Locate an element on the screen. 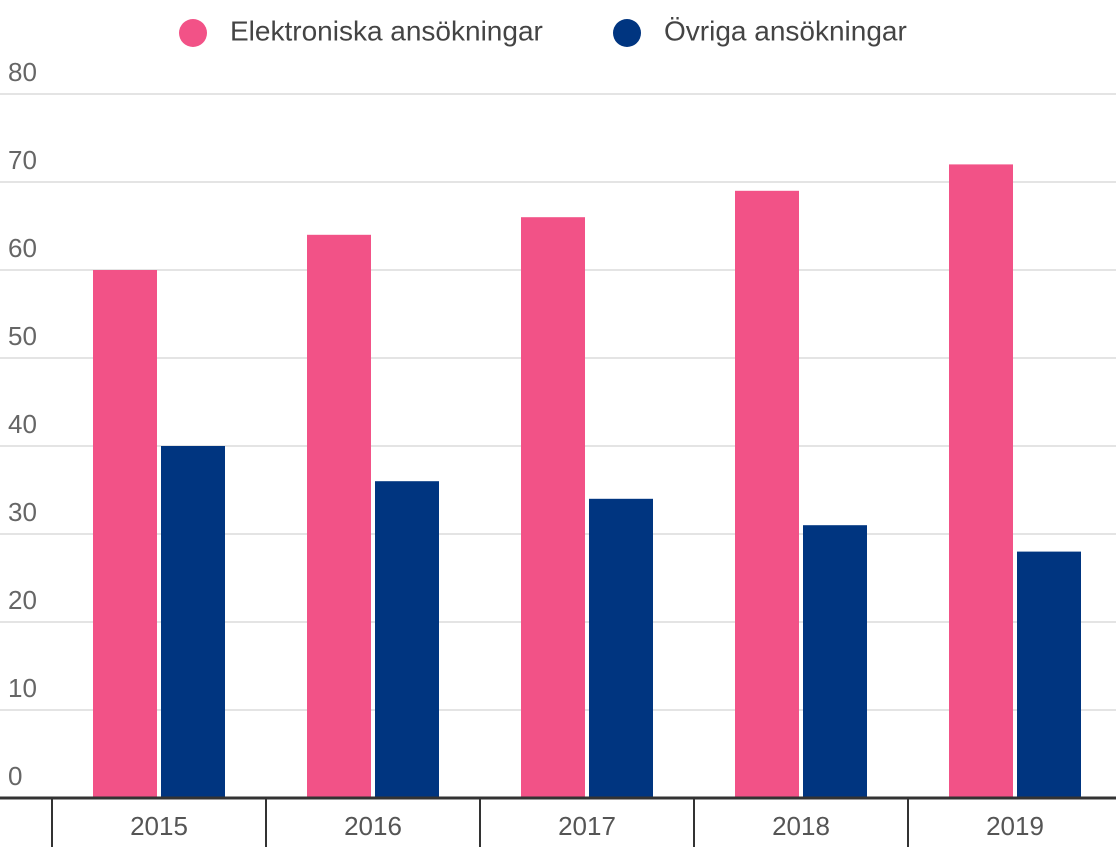 Image resolution: width=1116 pixels, height=847 pixels. x-tick-label: 2015 is located at coordinates (159, 826).